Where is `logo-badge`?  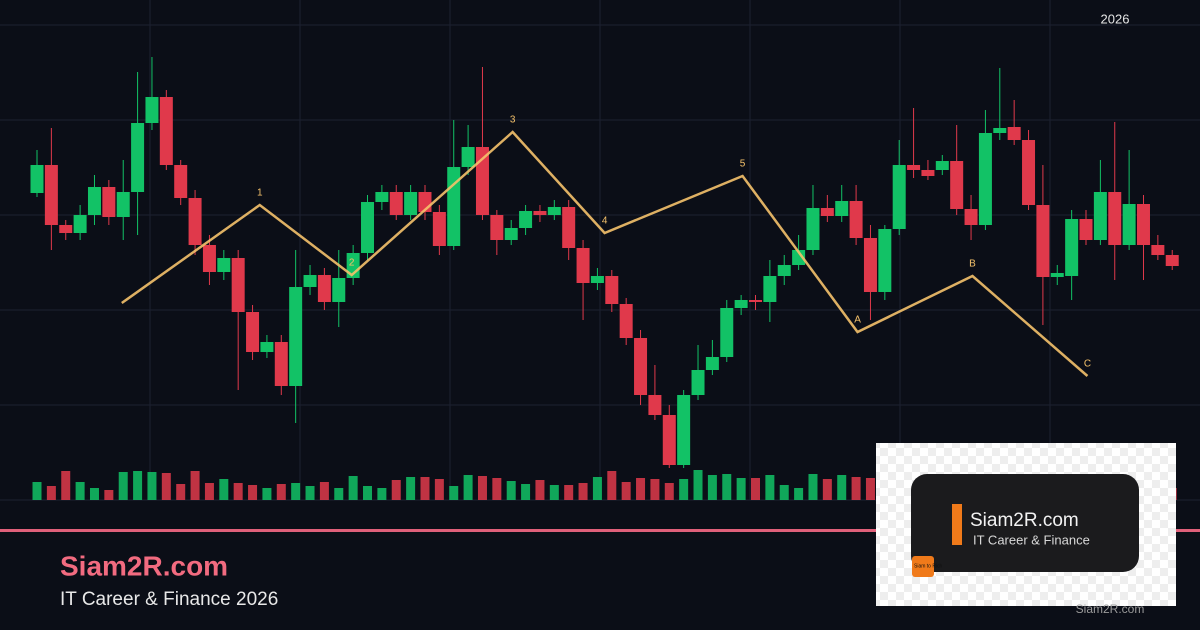 logo-badge is located at coordinates (923, 566).